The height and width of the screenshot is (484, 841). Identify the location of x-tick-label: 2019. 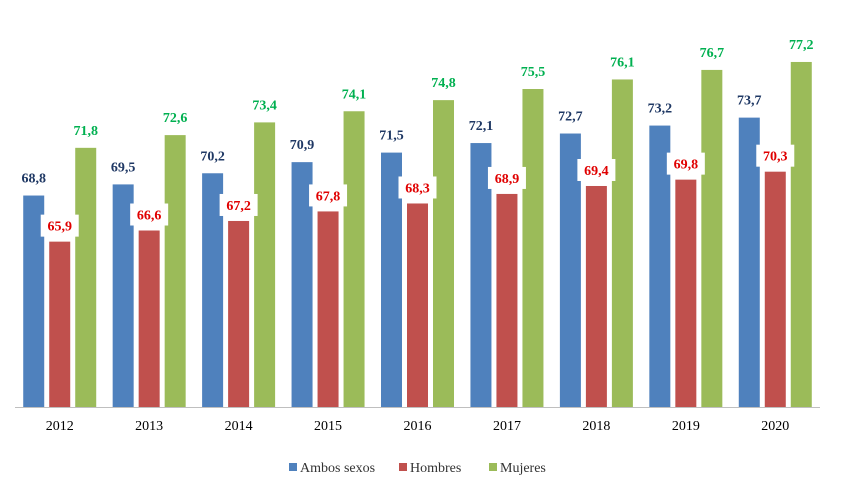
(686, 426).